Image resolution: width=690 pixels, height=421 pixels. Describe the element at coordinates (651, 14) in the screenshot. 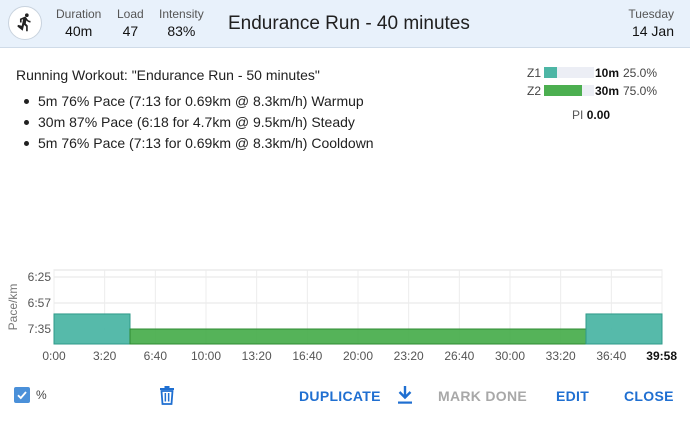

I see `day-of-week: Tuesday` at that location.